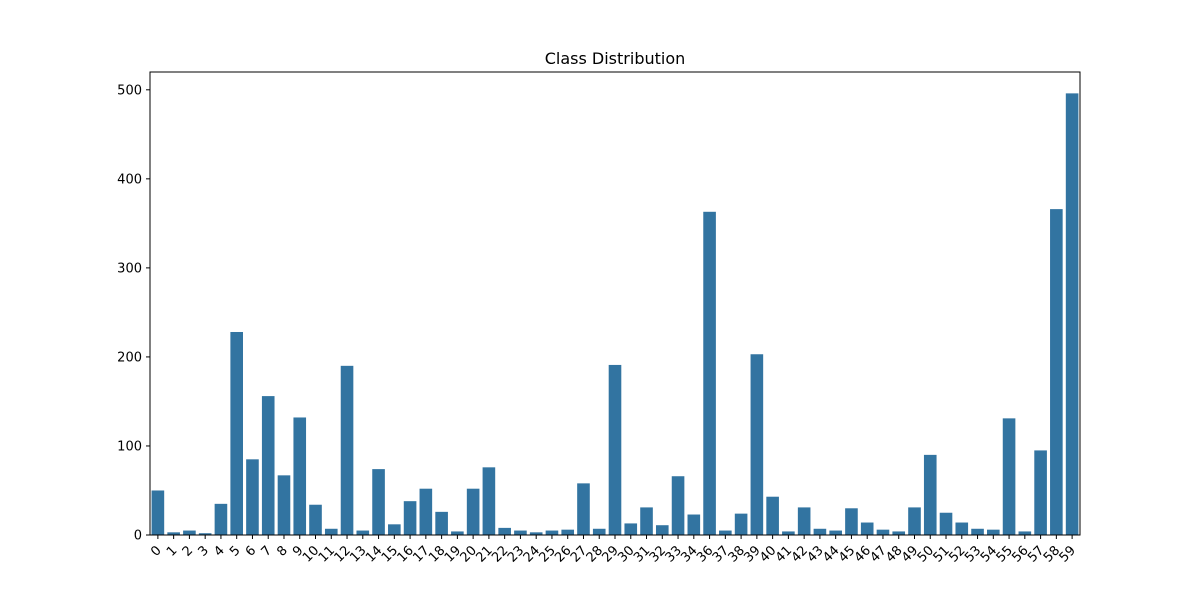 The image size is (1200, 600). What do you see at coordinates (133, 313) in the screenshot?
I see `y-axis: 0 100 200 300 400 500` at bounding box center [133, 313].